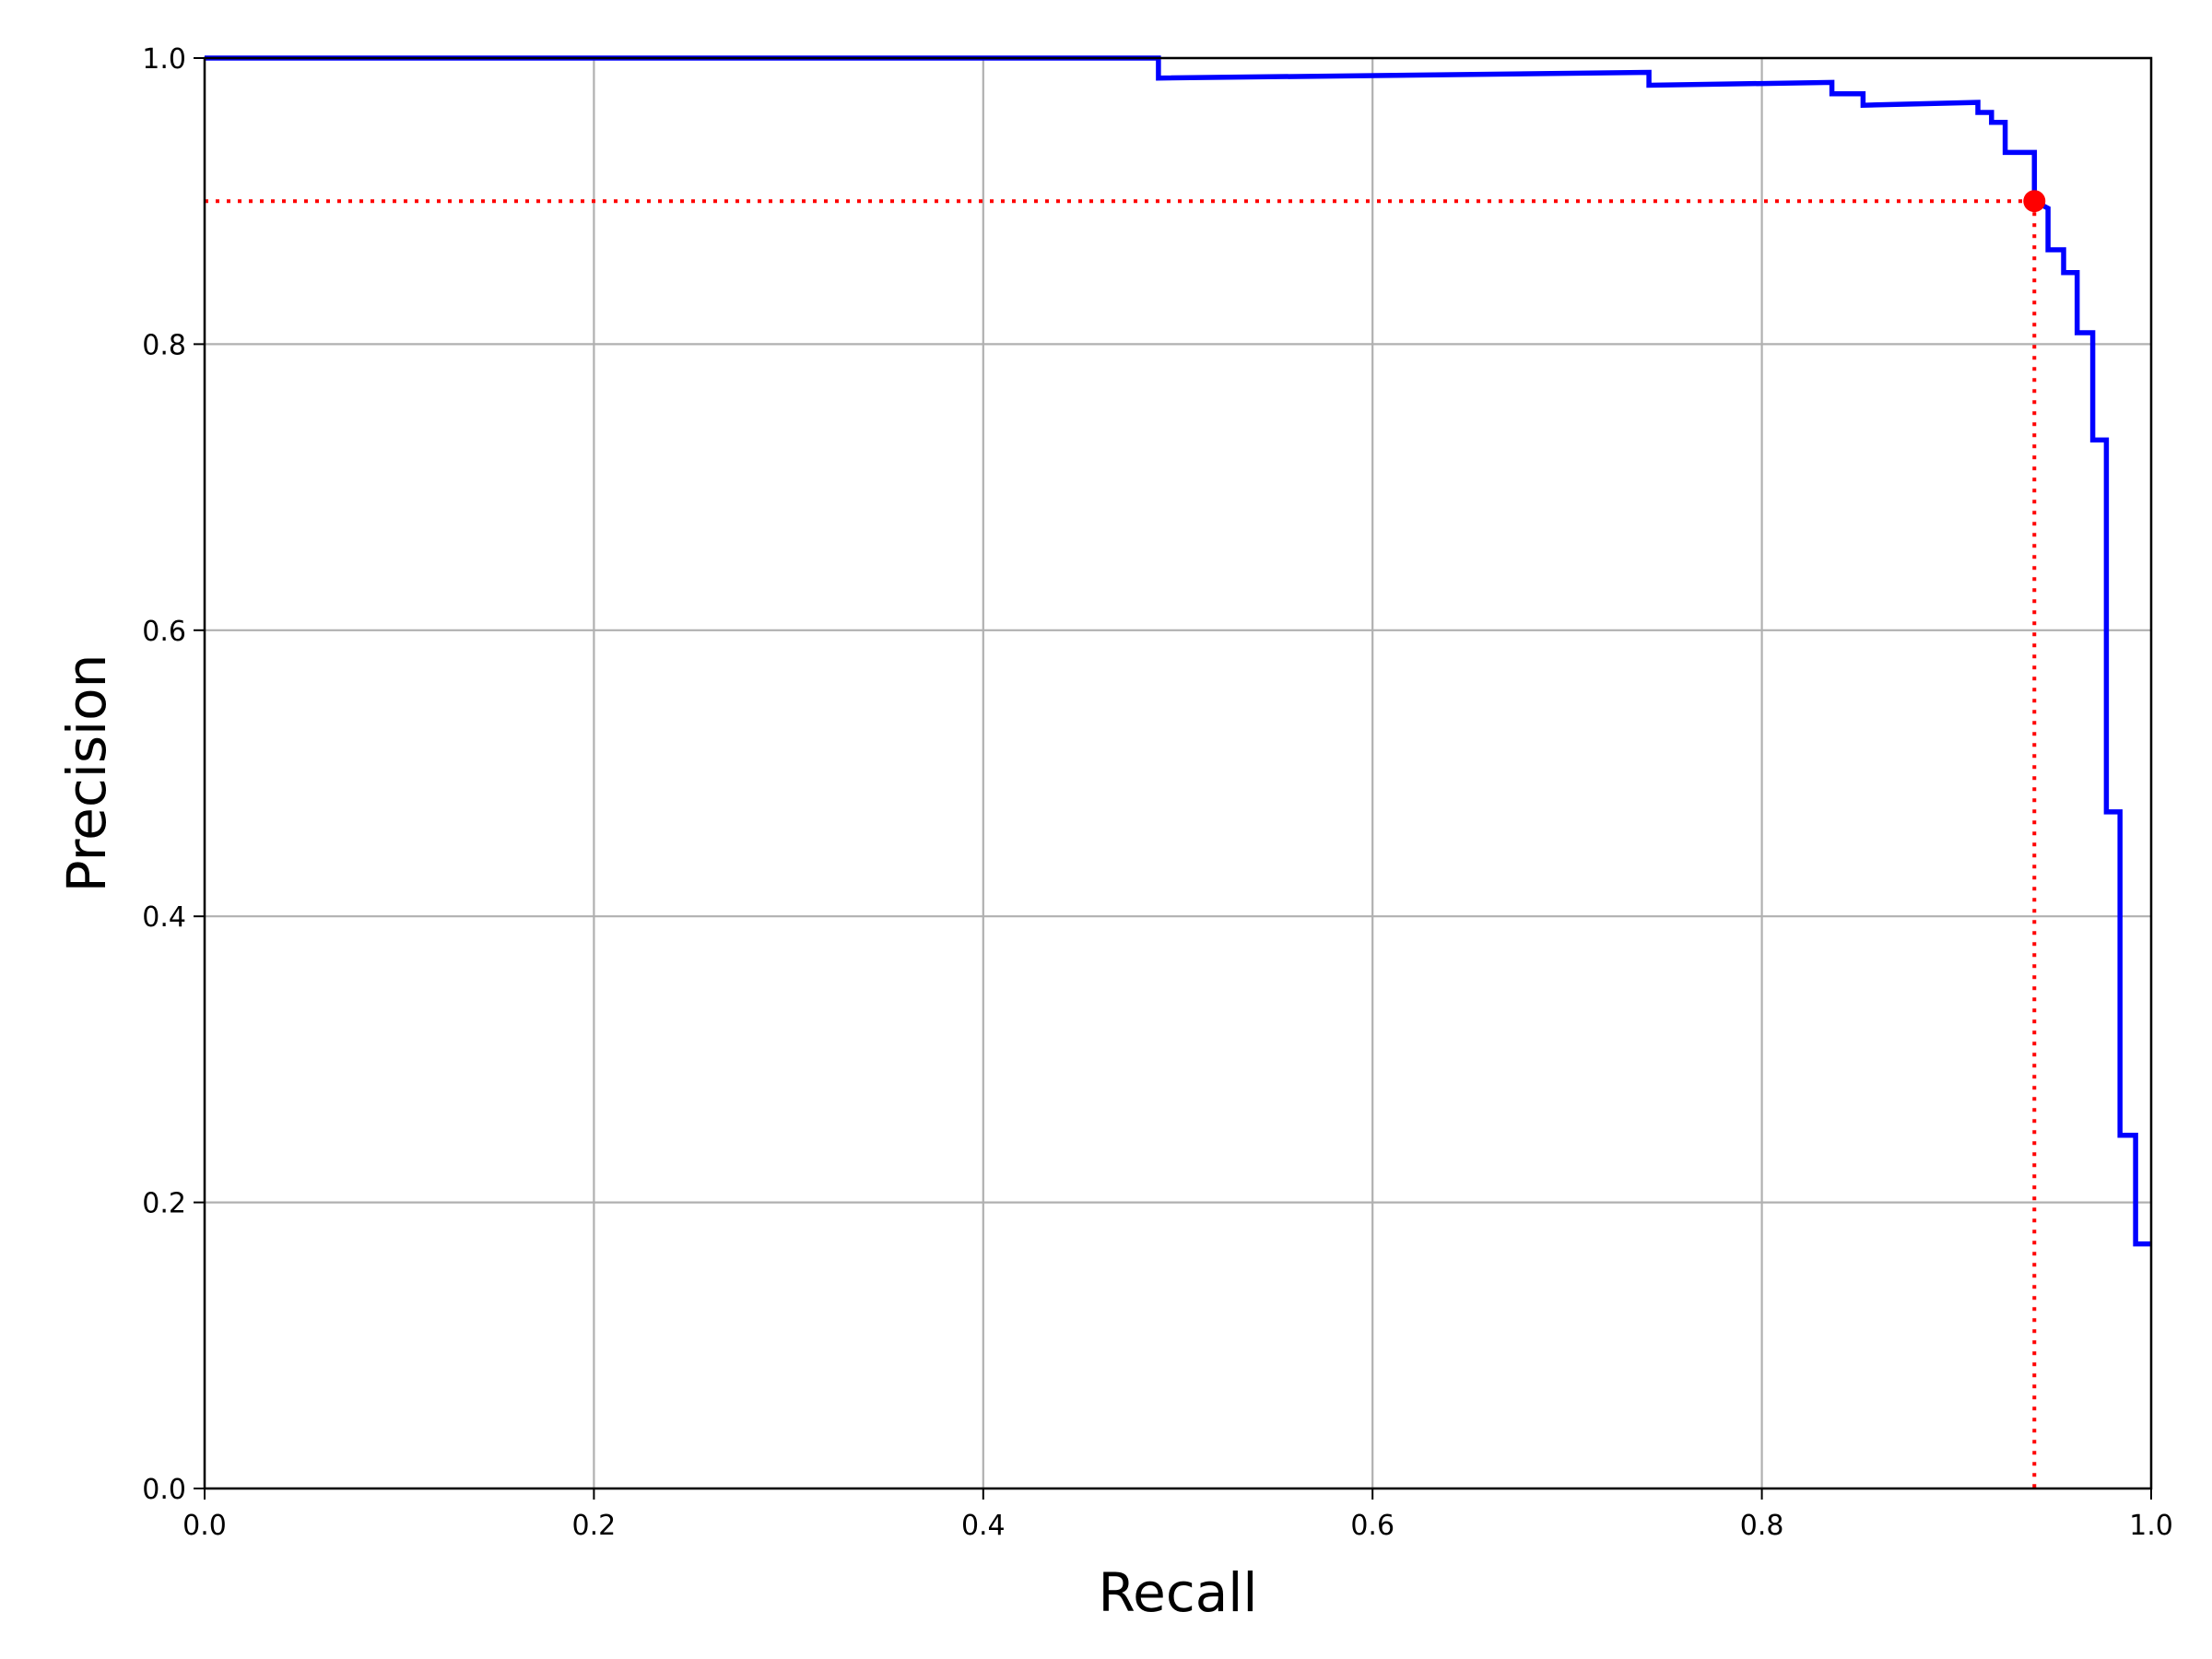 The image size is (2212, 1659). Describe the element at coordinates (86, 773) in the screenshot. I see `y-axis-label: Precision` at that location.